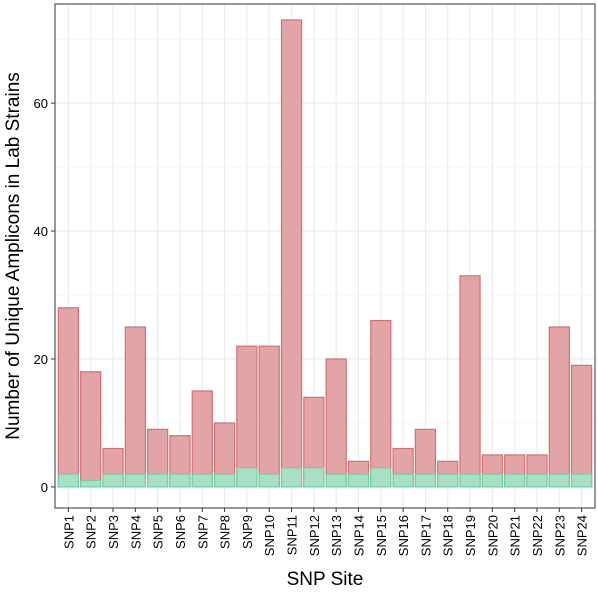 Image resolution: width=598 pixels, height=593 pixels. What do you see at coordinates (180, 532) in the screenshot?
I see `x-tick-label-snp6: SNP6` at bounding box center [180, 532].